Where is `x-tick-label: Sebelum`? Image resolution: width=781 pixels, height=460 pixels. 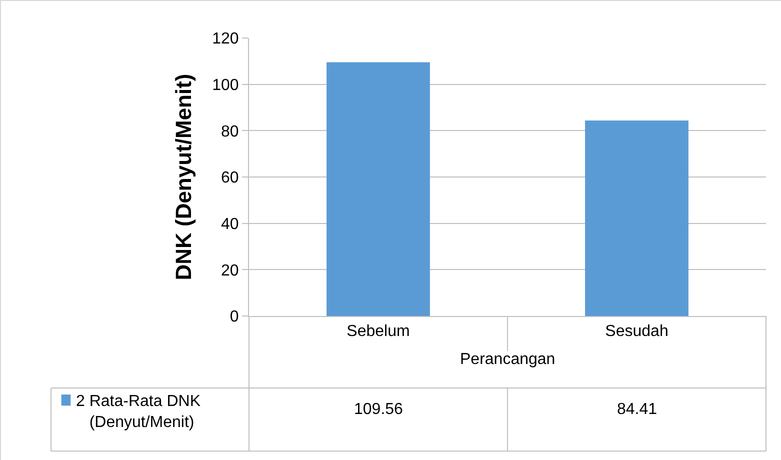 x-tick-label: Sebelum is located at coordinates (378, 331).